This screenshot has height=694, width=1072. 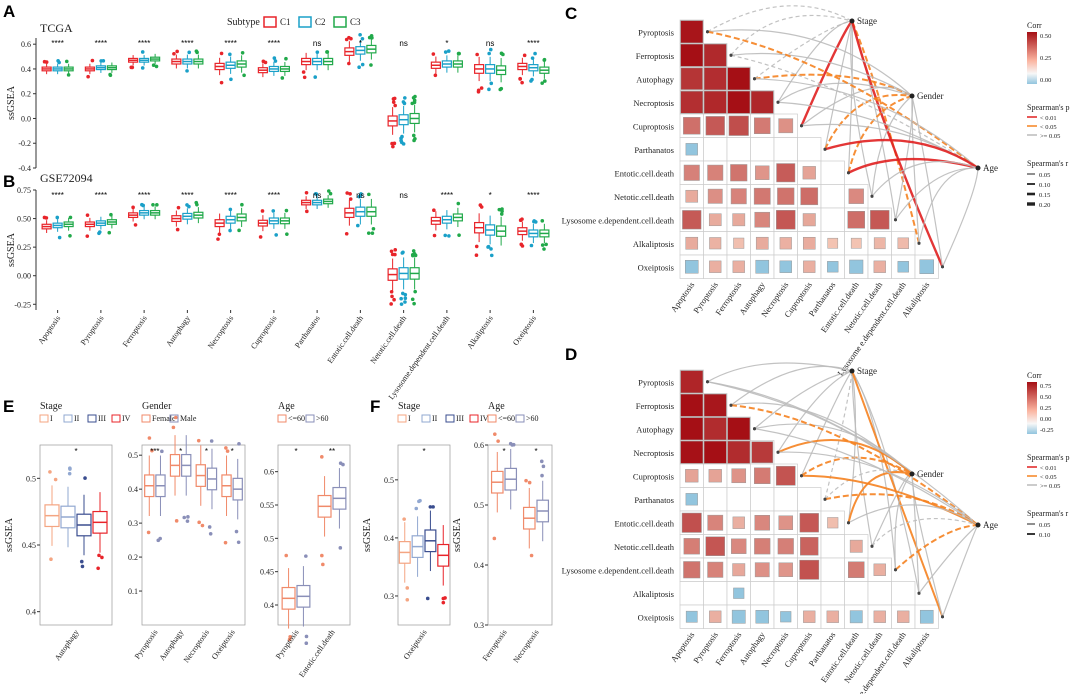 I want to click on panel-label-e: E, so click(x=8, y=406).